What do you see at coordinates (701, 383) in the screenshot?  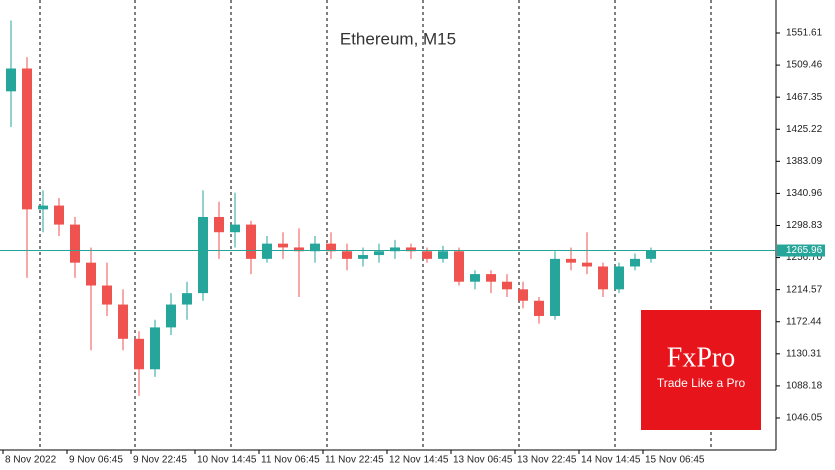 I see `logo-tagline: Trade Like a Pro` at bounding box center [701, 383].